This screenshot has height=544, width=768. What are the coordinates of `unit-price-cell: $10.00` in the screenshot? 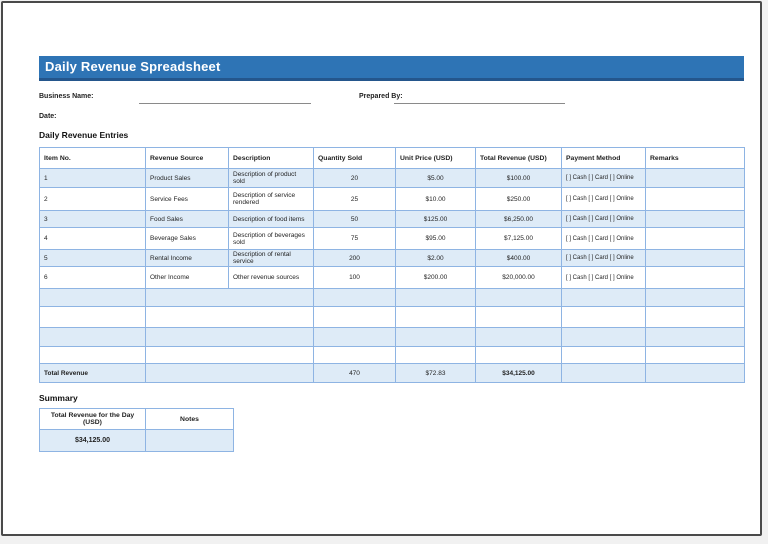 It's located at (435, 199).